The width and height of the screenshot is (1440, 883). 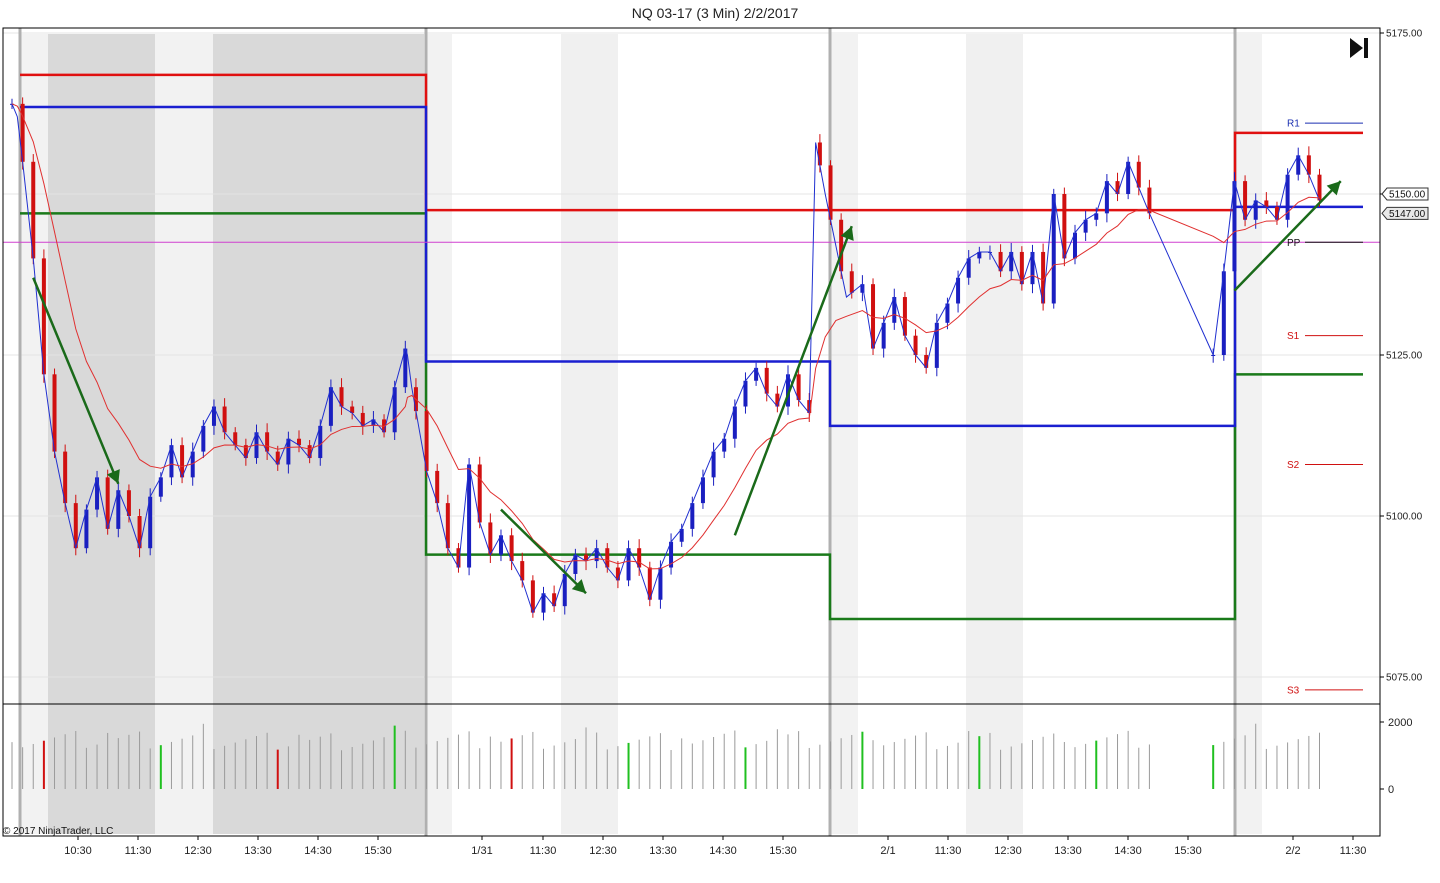 What do you see at coordinates (1068, 851) in the screenshot?
I see `time-tick-label: 13:30` at bounding box center [1068, 851].